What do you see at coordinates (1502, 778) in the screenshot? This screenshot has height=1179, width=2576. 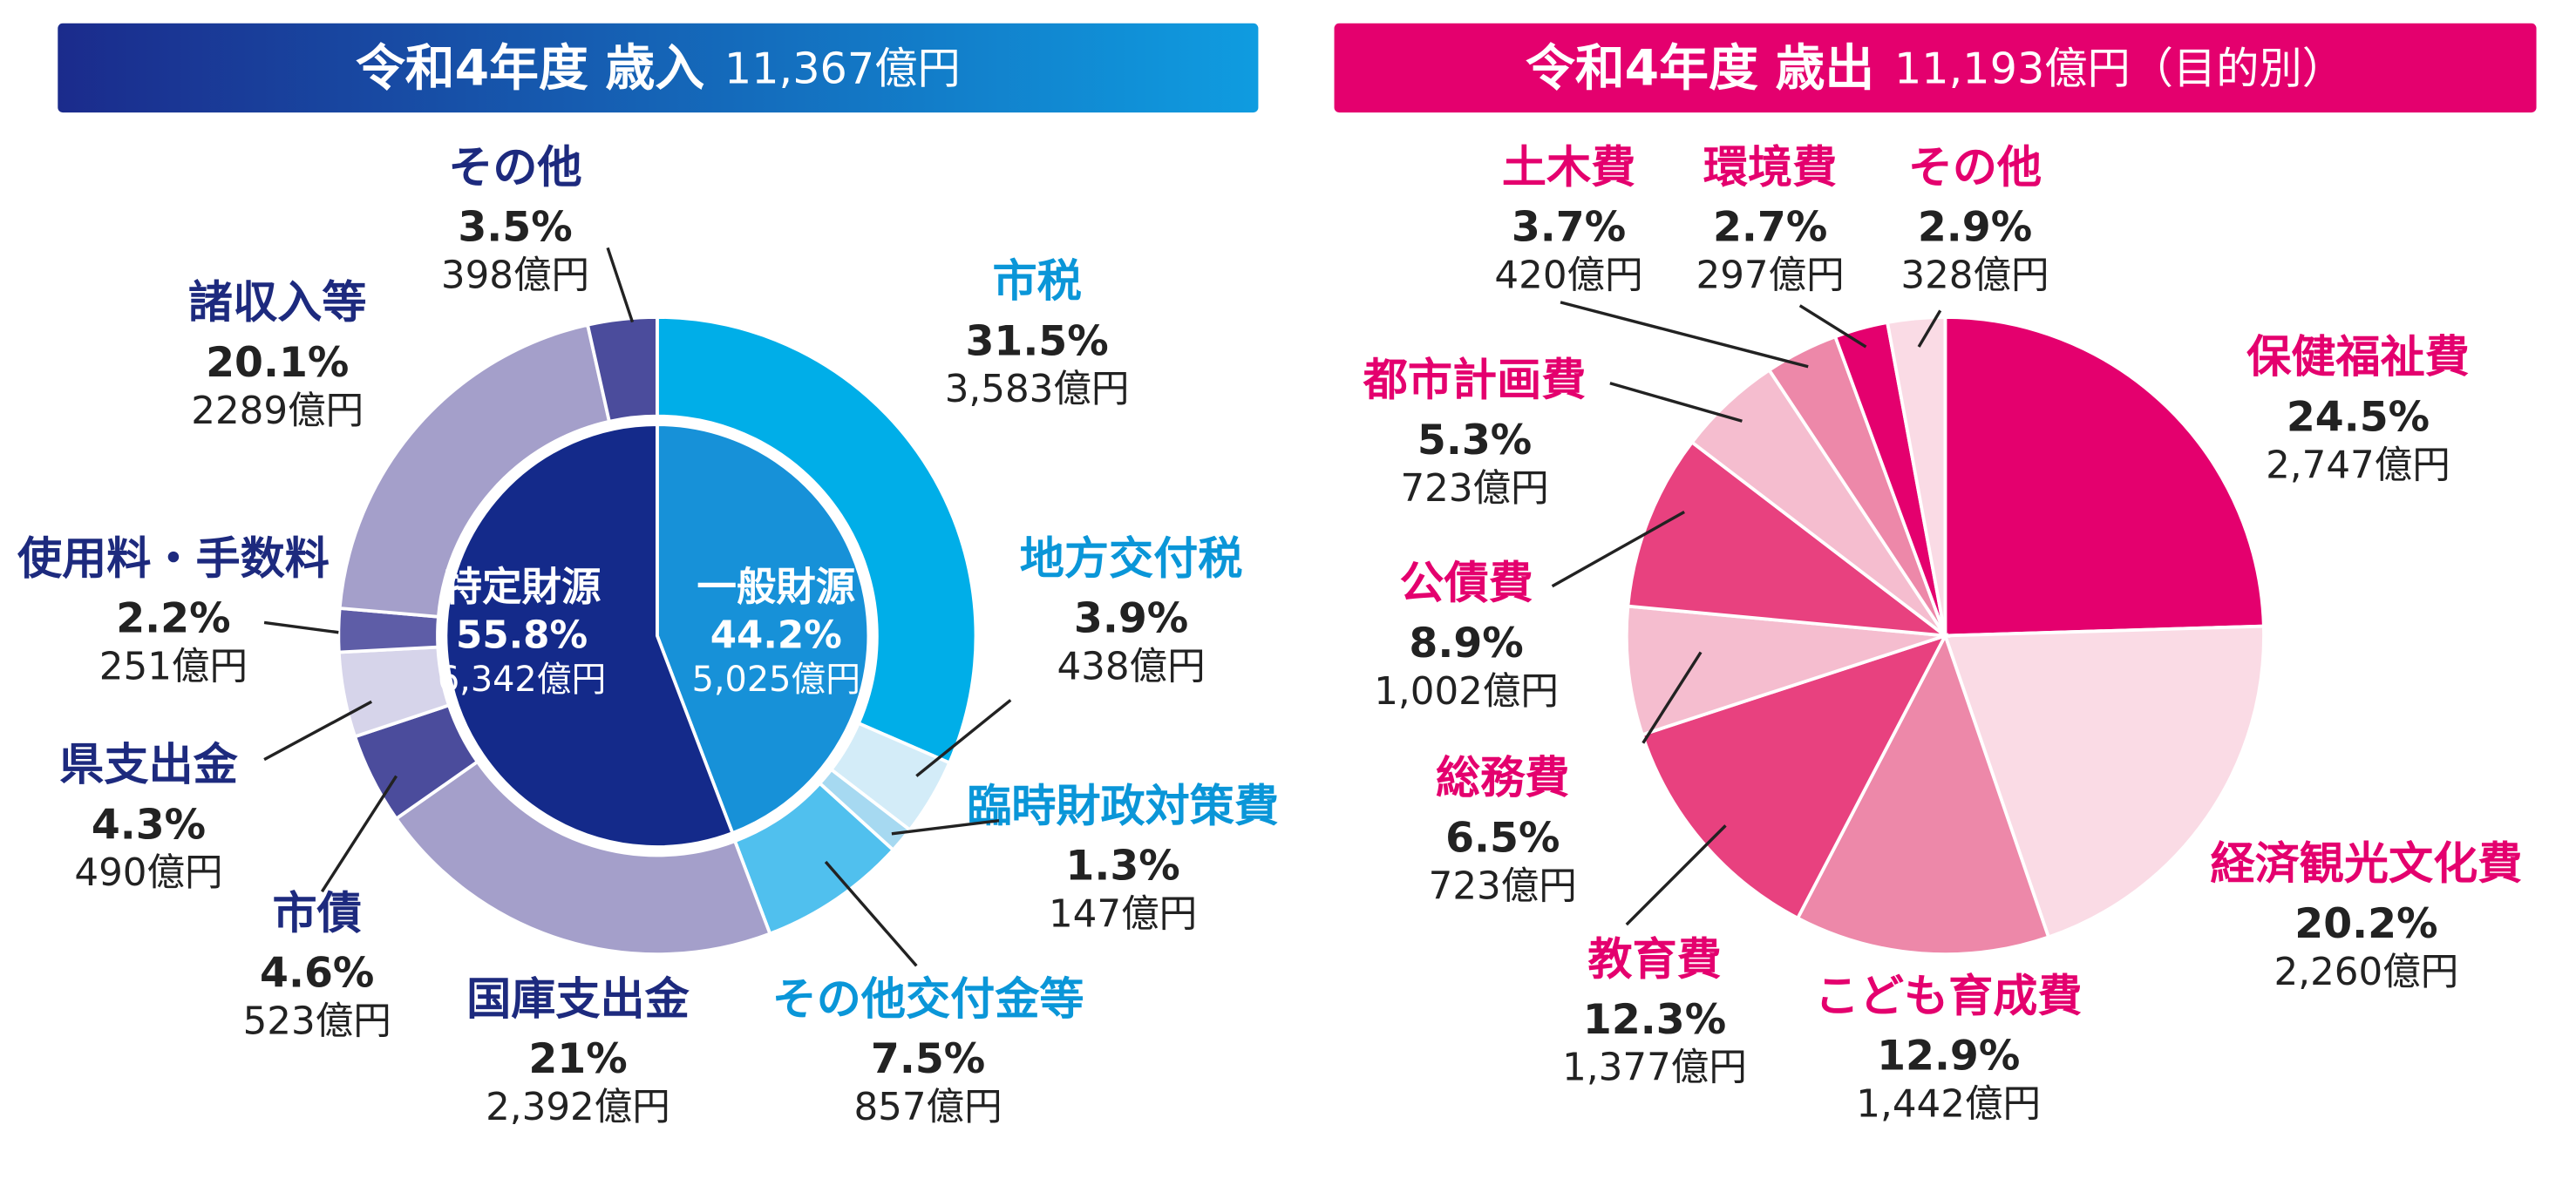 I see `label-name: 総務費` at bounding box center [1502, 778].